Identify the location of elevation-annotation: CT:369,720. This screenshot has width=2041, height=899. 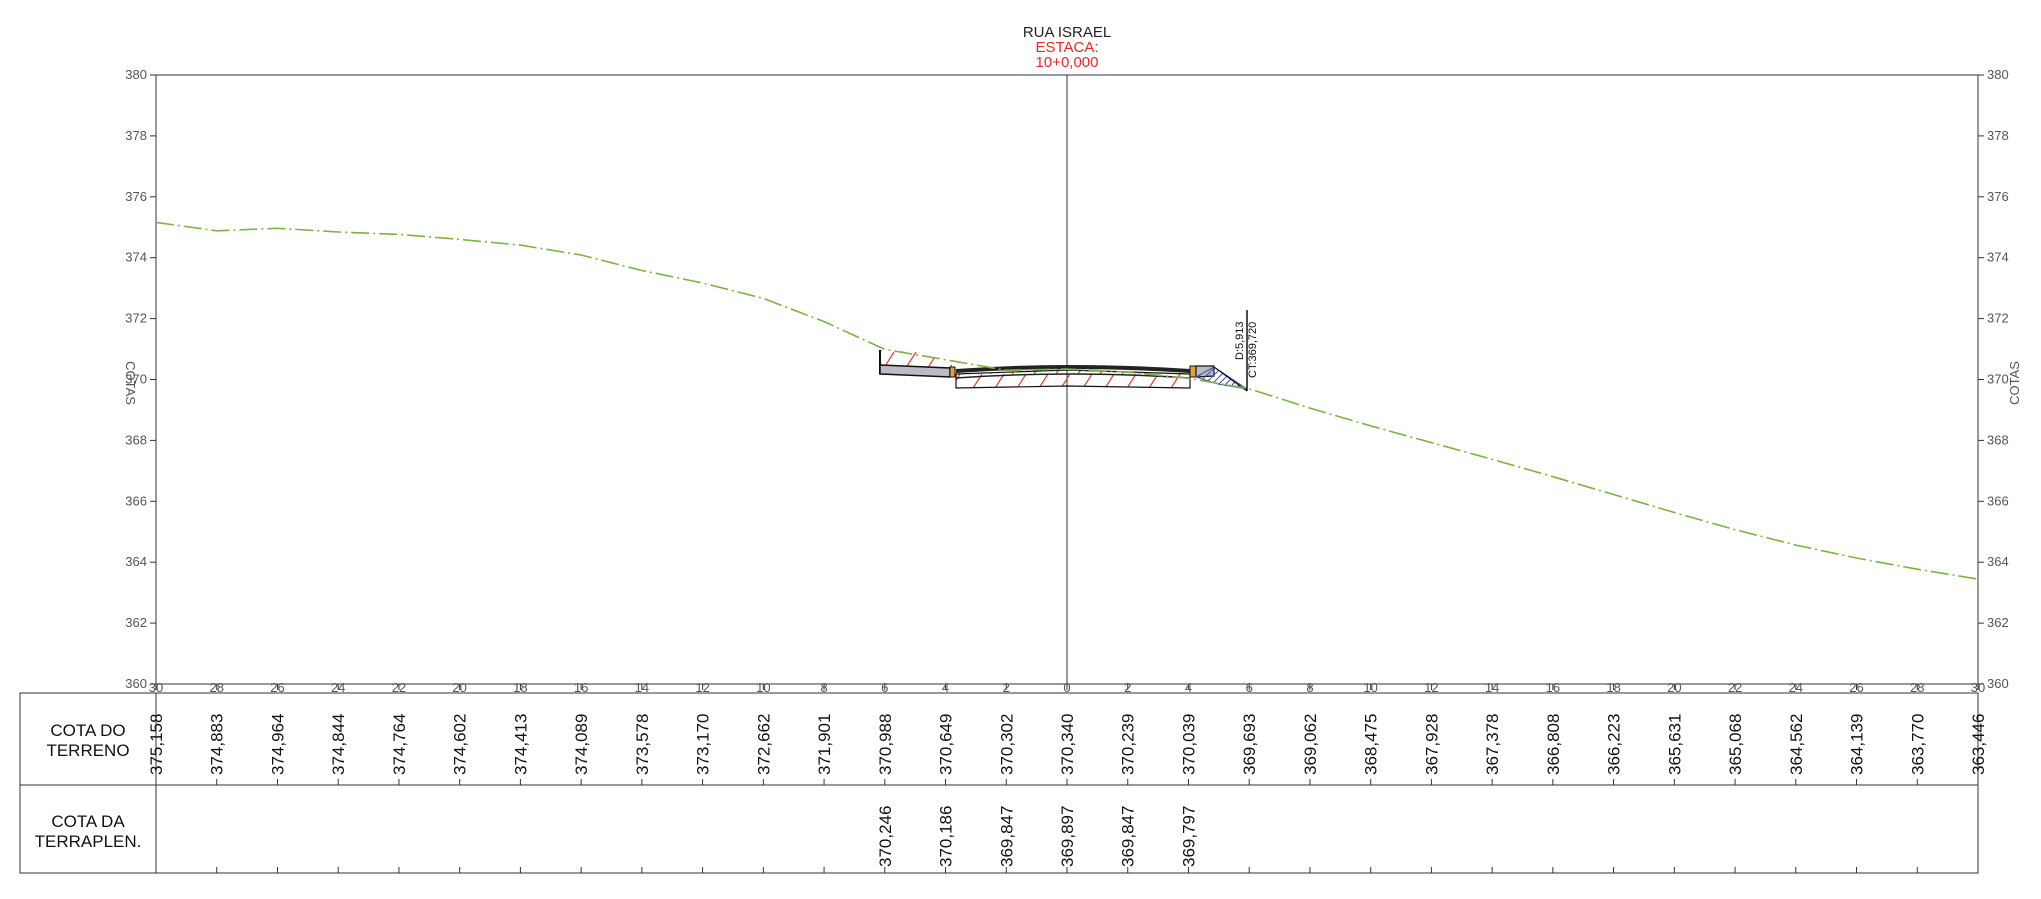
(1253, 350).